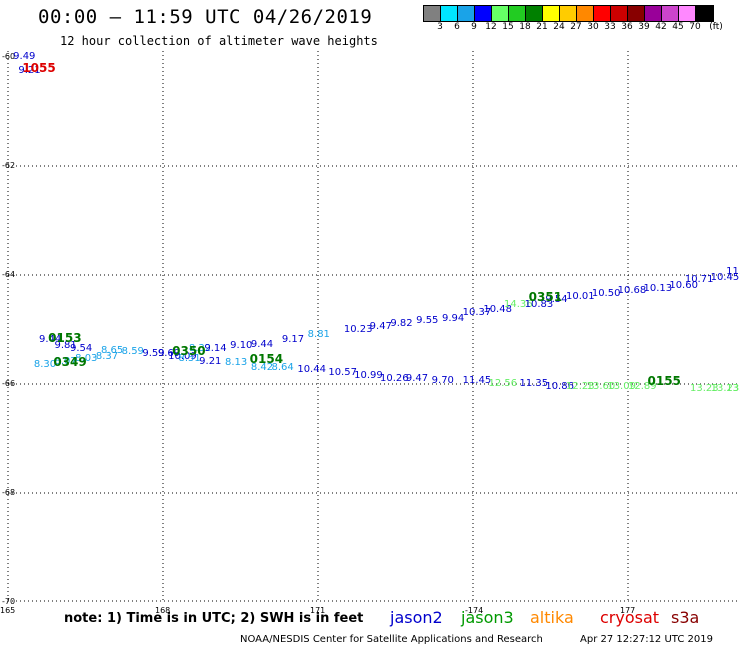  Describe the element at coordinates (262, 367) in the screenshot. I see `wave-height-value: 8.42` at that location.